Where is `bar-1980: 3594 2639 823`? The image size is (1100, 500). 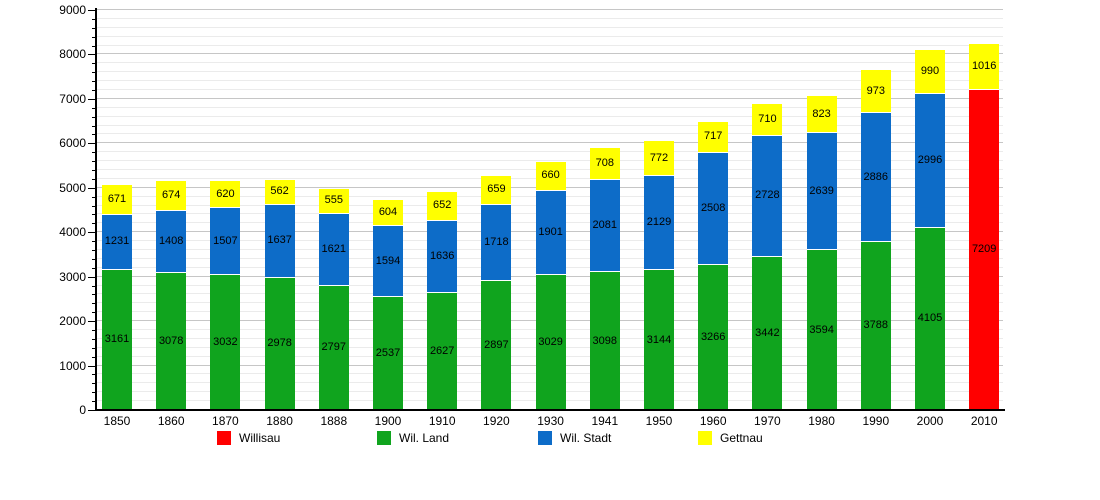 bar-1980: 3594 2639 823 is located at coordinates (821, 253).